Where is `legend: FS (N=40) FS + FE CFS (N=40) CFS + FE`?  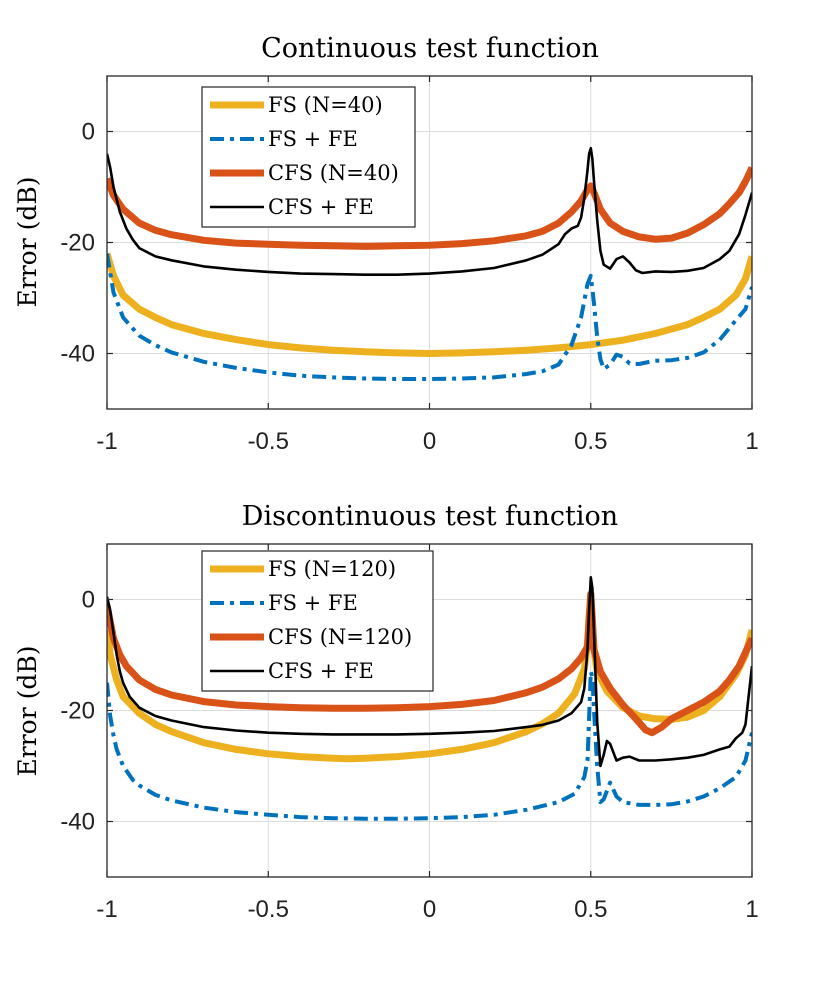 legend: FS (N=40) FS + FE CFS (N=40) CFS + FE is located at coordinates (308, 157).